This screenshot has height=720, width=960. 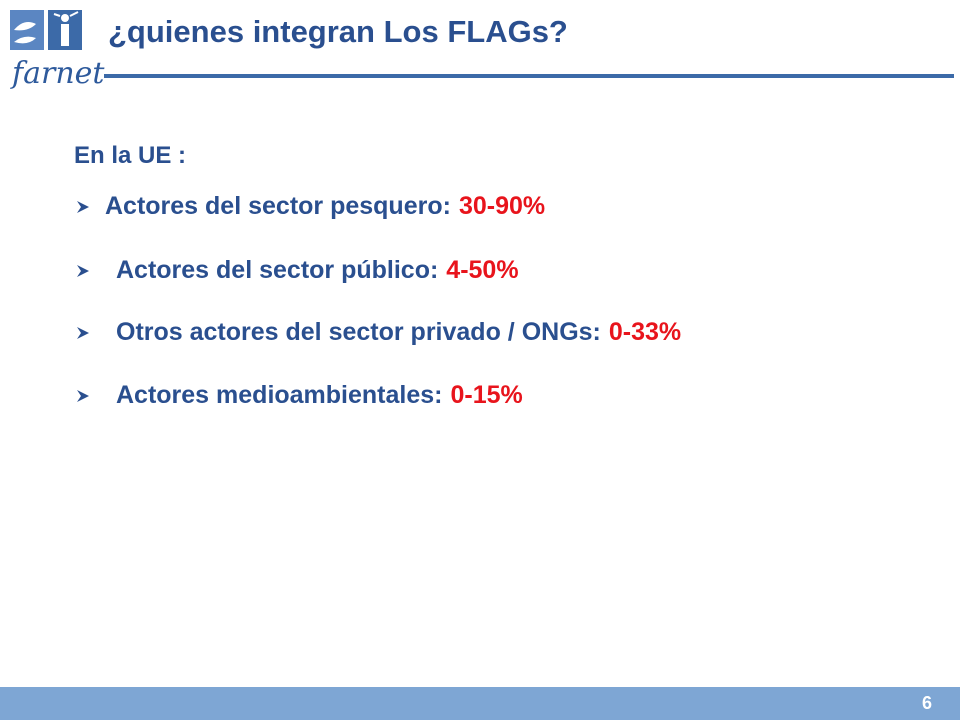 What do you see at coordinates (358, 332) in the screenshot?
I see `bullet-label: Otros actores del sector privado / ONGs:` at bounding box center [358, 332].